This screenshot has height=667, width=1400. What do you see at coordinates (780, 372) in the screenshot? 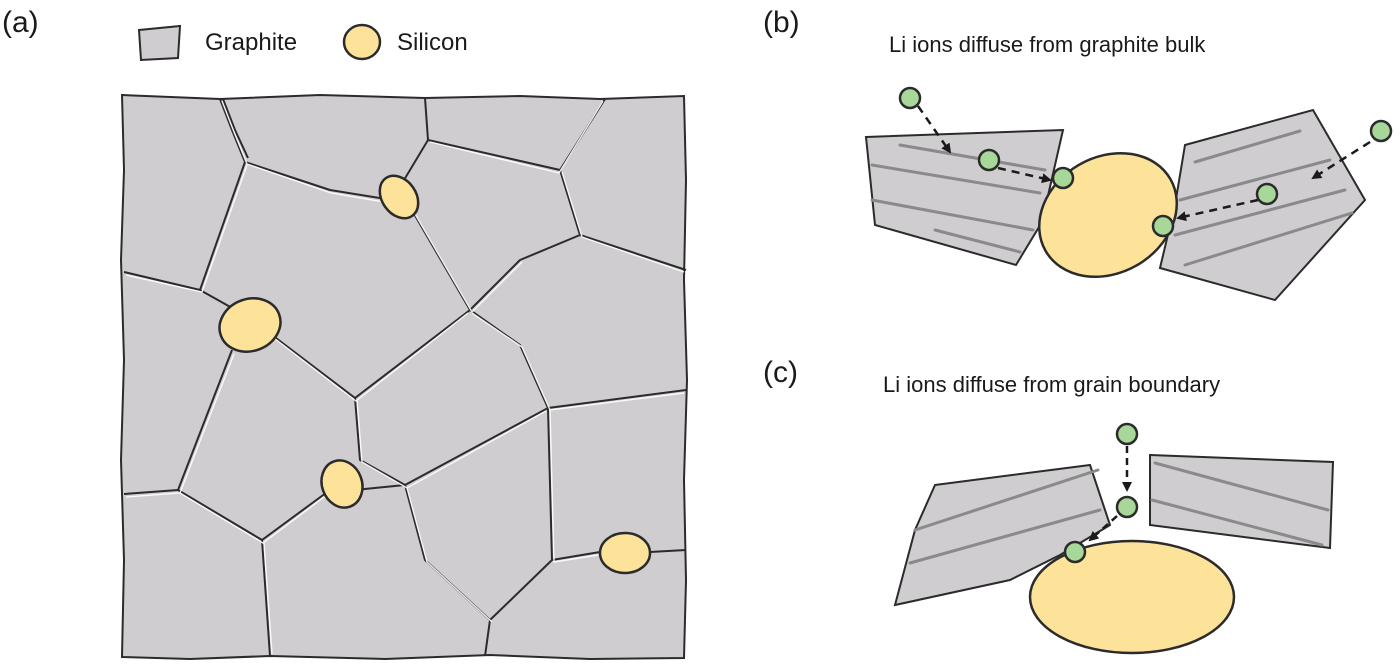
I see `panel-c-label: (c)` at bounding box center [780, 372].